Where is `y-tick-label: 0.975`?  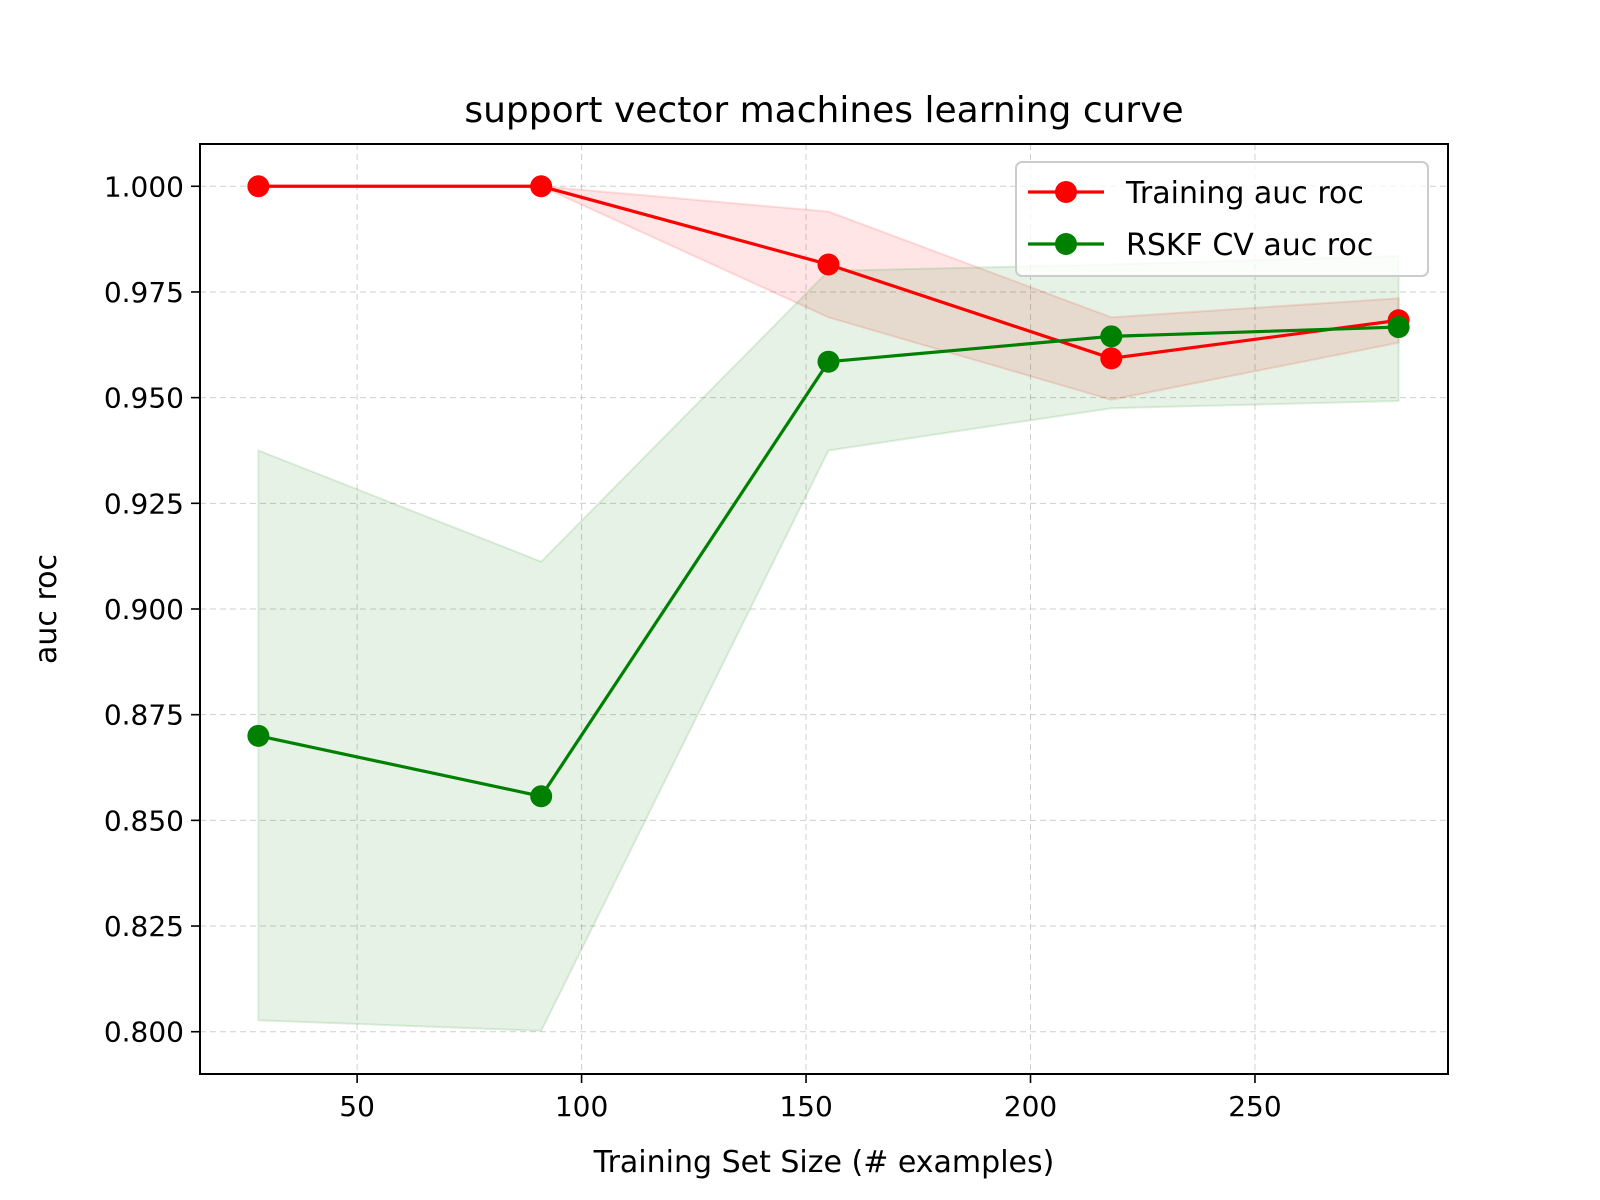 y-tick-label: 0.975 is located at coordinates (144, 292).